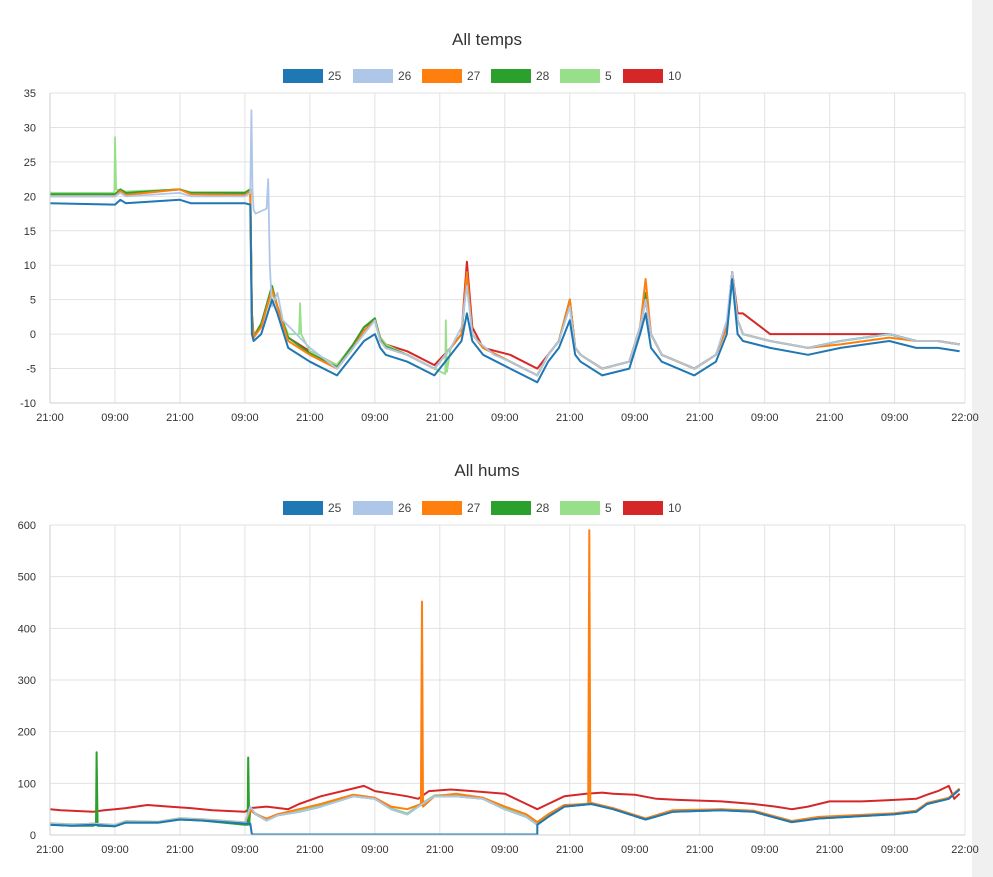 The width and height of the screenshot is (993, 877). I want to click on temps-y-tick-label: 5, so click(33, 301).